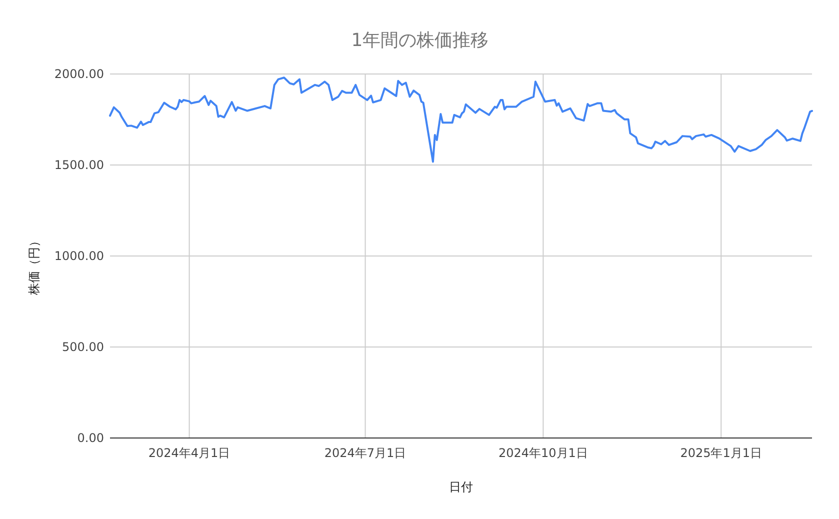  What do you see at coordinates (365, 453) in the screenshot?
I see `x-tick-label: 2024年7月1日` at bounding box center [365, 453].